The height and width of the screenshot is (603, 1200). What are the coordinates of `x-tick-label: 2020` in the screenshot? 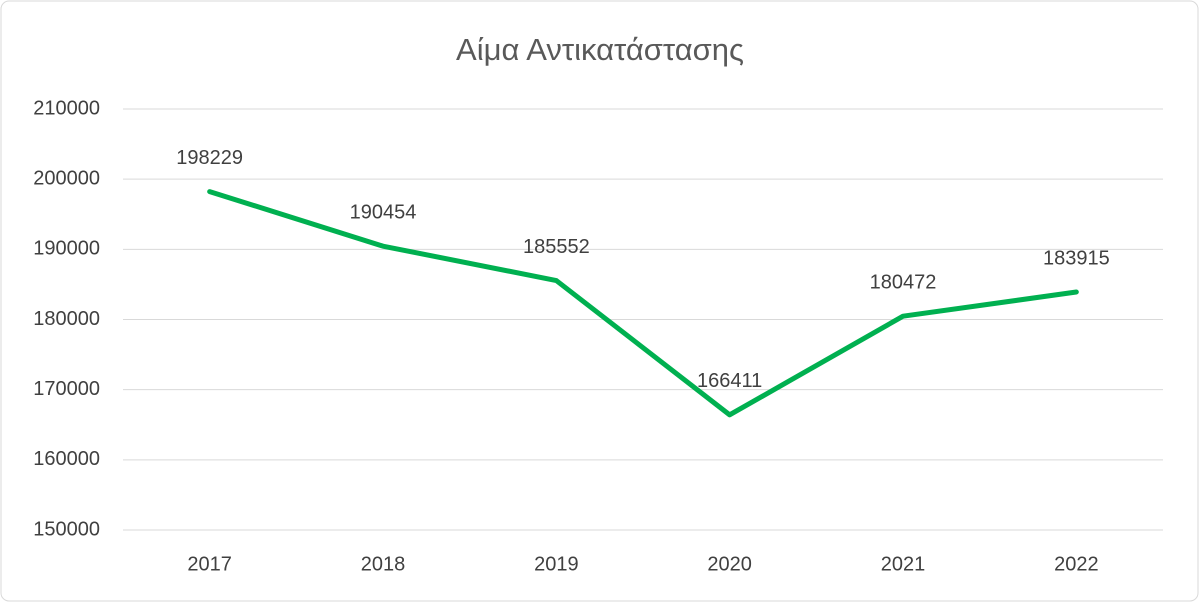 It's located at (729, 564).